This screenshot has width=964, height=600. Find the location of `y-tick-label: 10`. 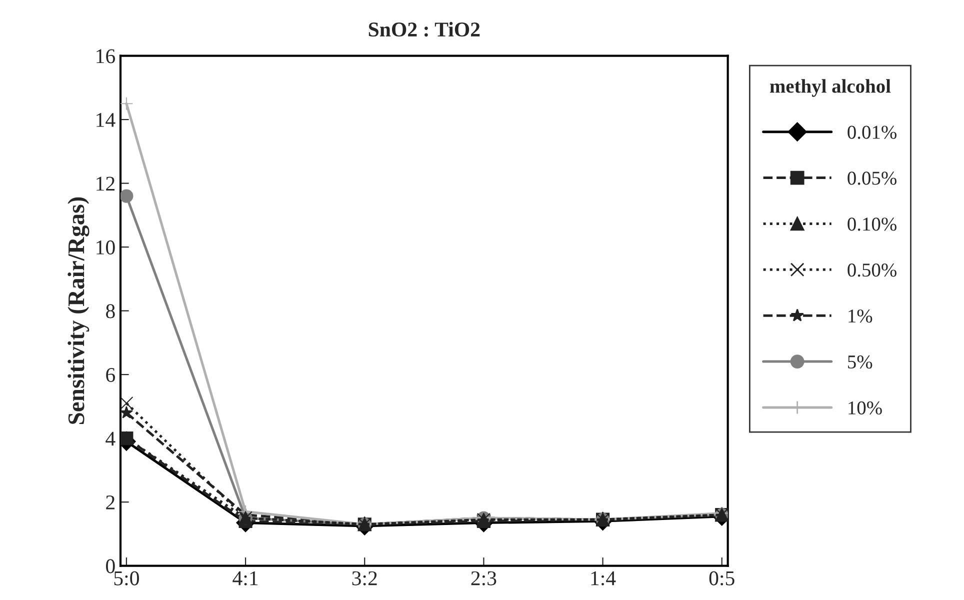

y-tick-label: 10 is located at coordinates (105, 247).